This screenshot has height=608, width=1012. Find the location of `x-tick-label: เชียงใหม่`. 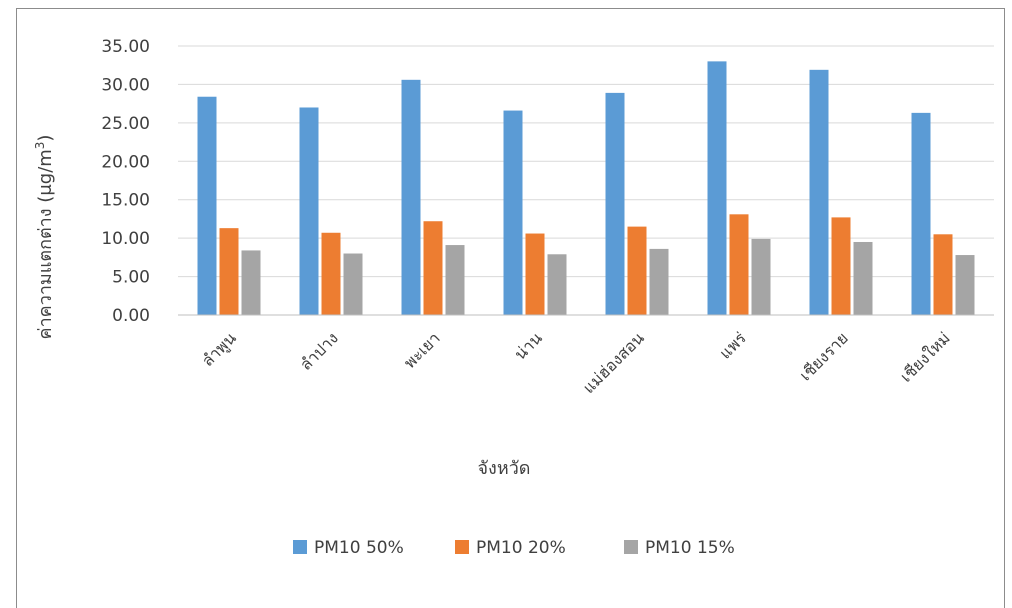

x-tick-label: เชียงใหม่ is located at coordinates (925, 357).